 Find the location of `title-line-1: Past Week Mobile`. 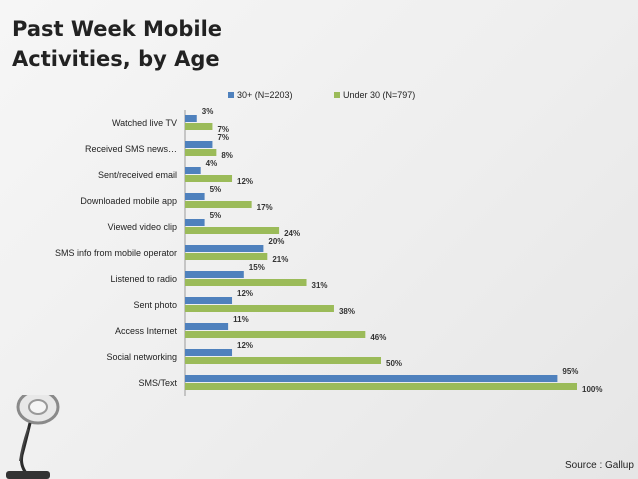

title-line-1: Past Week Mobile is located at coordinates (117, 29).